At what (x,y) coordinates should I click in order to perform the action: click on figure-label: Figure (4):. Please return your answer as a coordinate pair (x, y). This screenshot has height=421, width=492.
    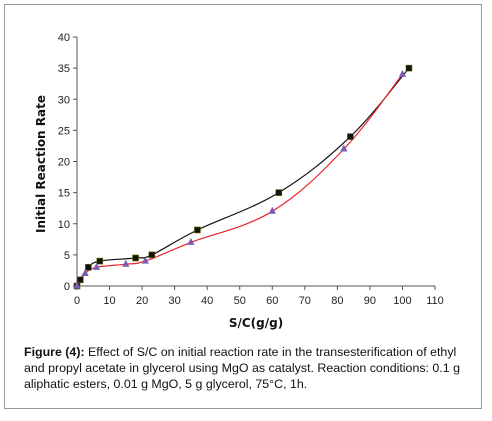
    Looking at the image, I should click on (54, 352).